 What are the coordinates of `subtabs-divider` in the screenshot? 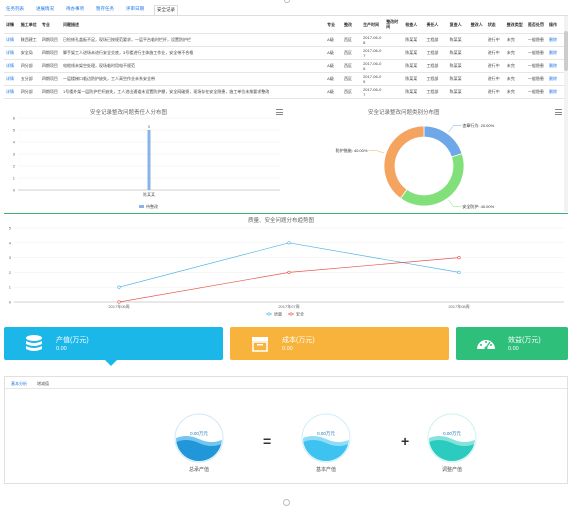 It's located at (286, 388).